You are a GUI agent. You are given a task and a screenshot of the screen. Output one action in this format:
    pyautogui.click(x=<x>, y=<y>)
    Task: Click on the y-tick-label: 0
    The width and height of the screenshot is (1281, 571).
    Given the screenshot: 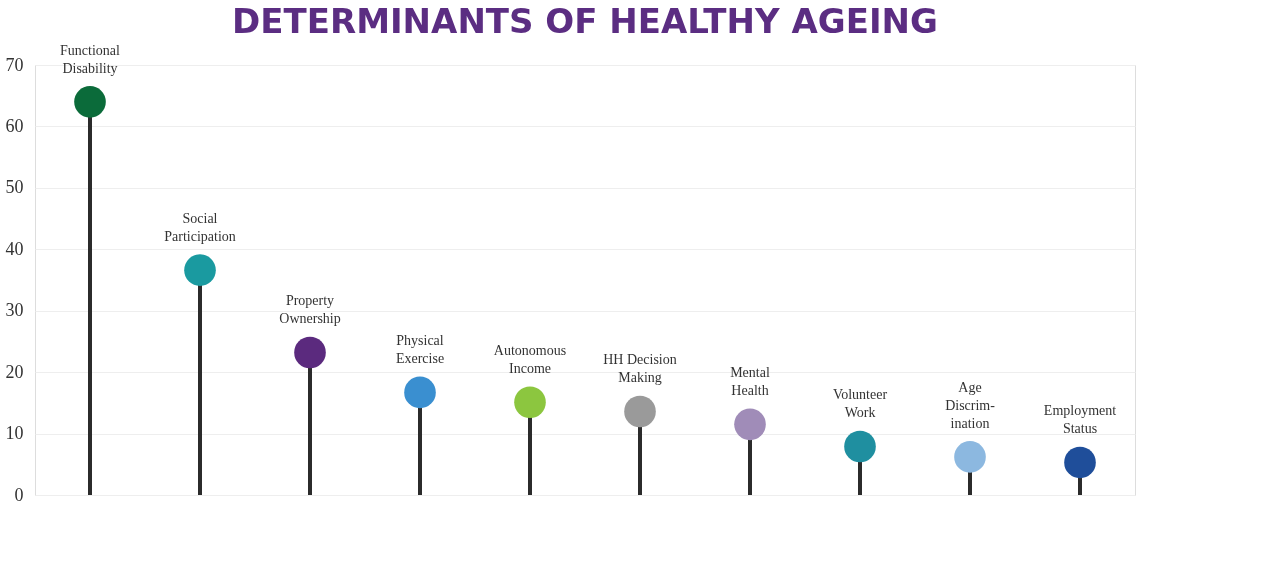 What is the action you would take?
    pyautogui.click(x=19, y=494)
    